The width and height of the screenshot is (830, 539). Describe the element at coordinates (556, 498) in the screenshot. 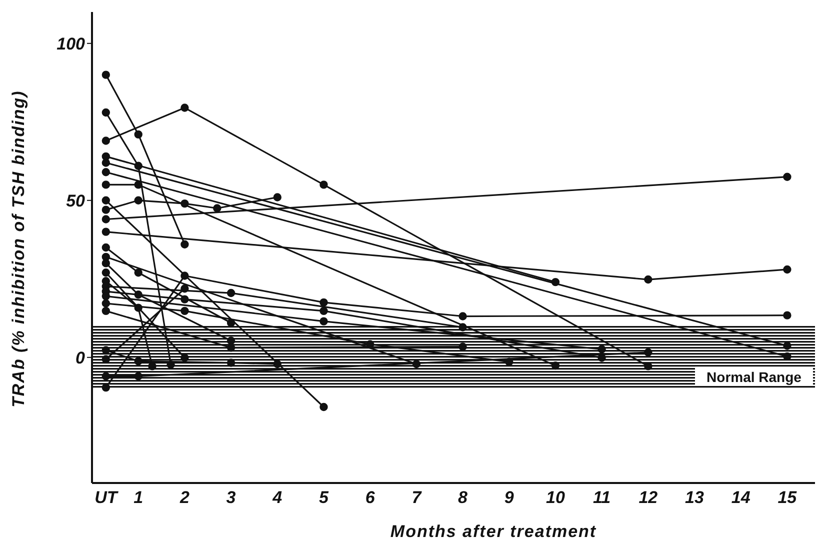

I see `x-tick-label: 10` at that location.